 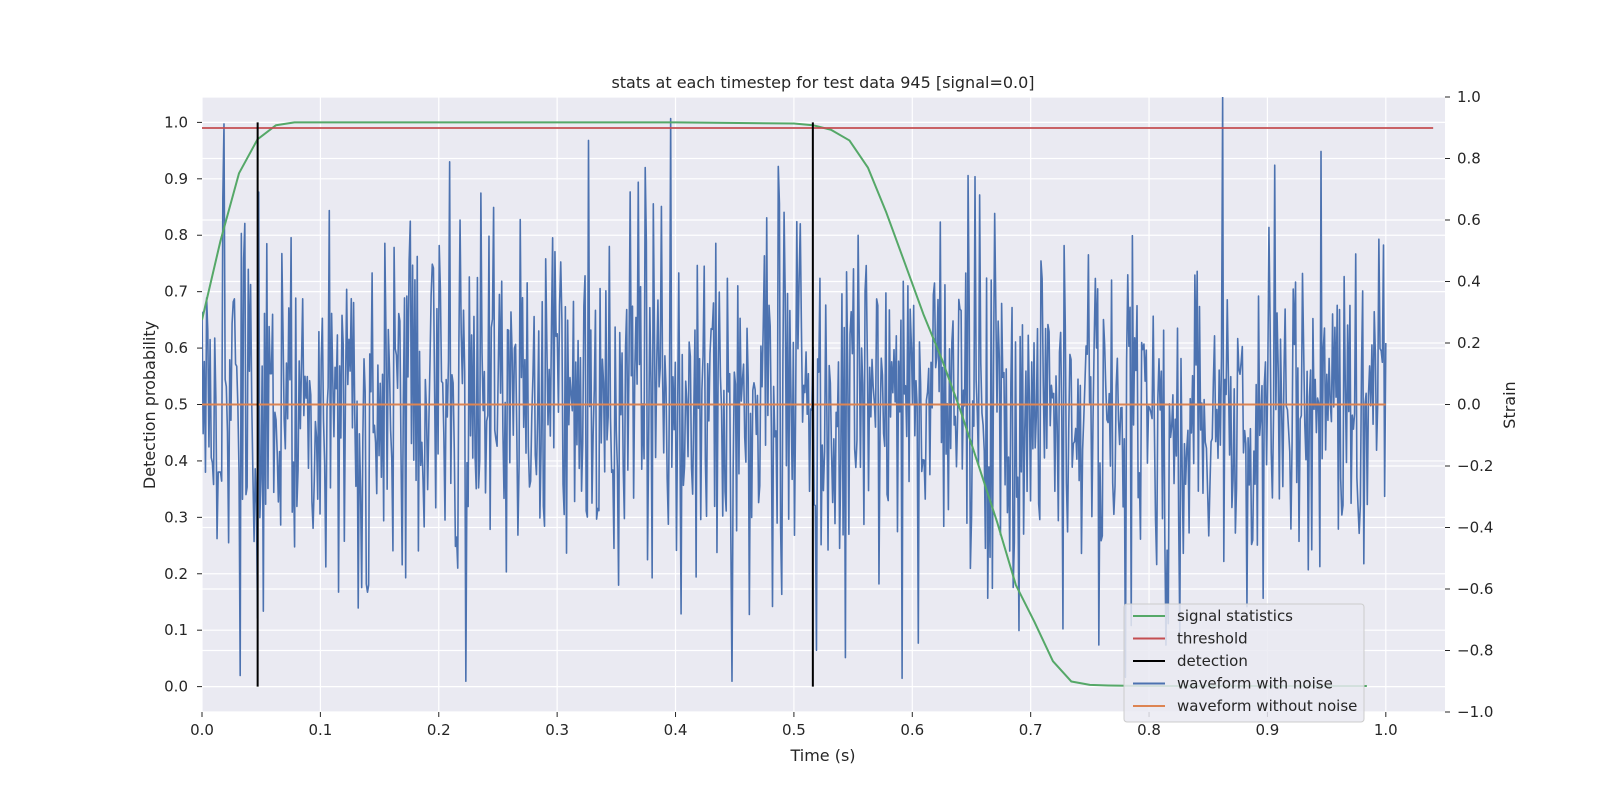 What do you see at coordinates (176, 179) in the screenshot?
I see `y-tick-label: 0.9` at bounding box center [176, 179].